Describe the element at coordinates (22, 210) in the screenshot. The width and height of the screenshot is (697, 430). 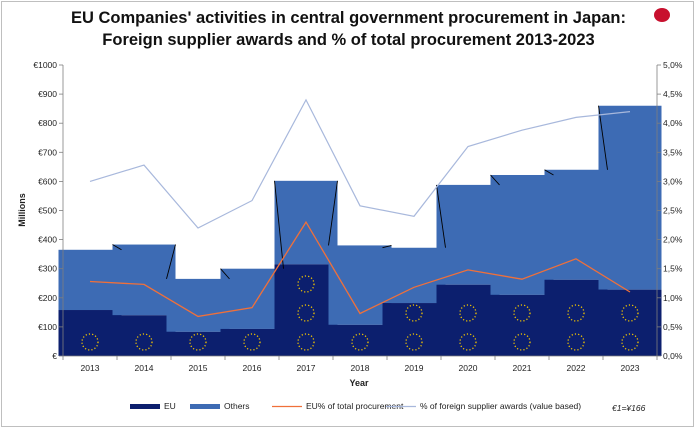
I see `y-axis-title: Millions` at that location.